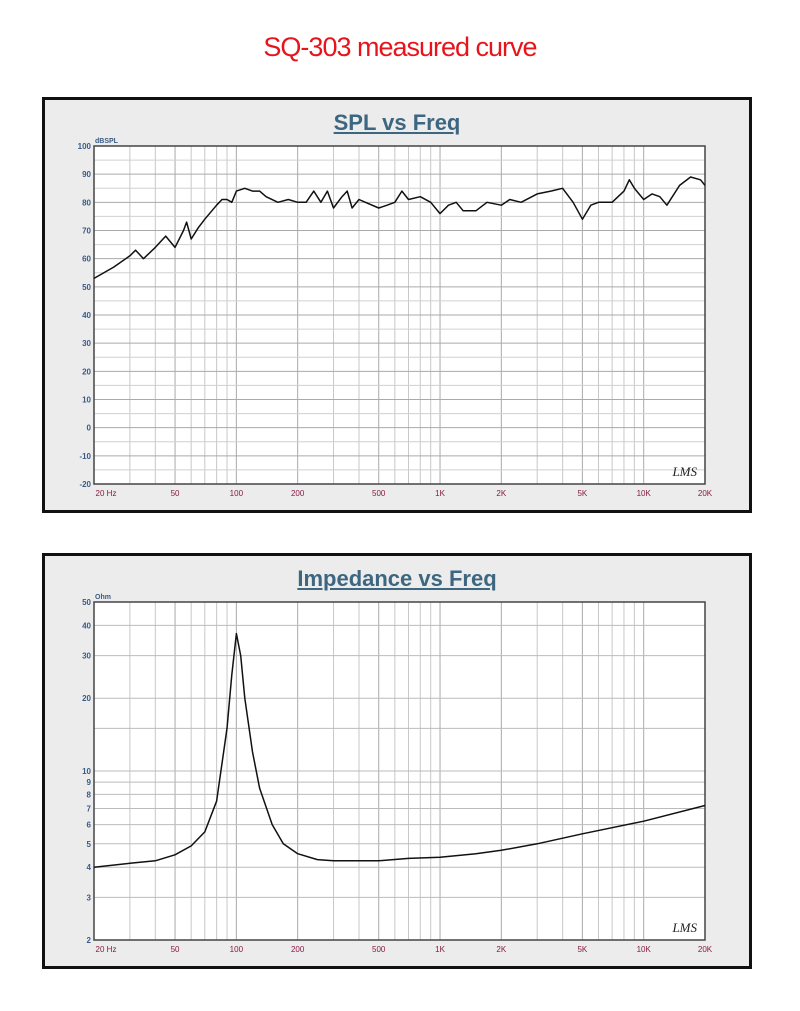  Describe the element at coordinates (85, 484) in the screenshot. I see `y-tick-label: -20` at that location.